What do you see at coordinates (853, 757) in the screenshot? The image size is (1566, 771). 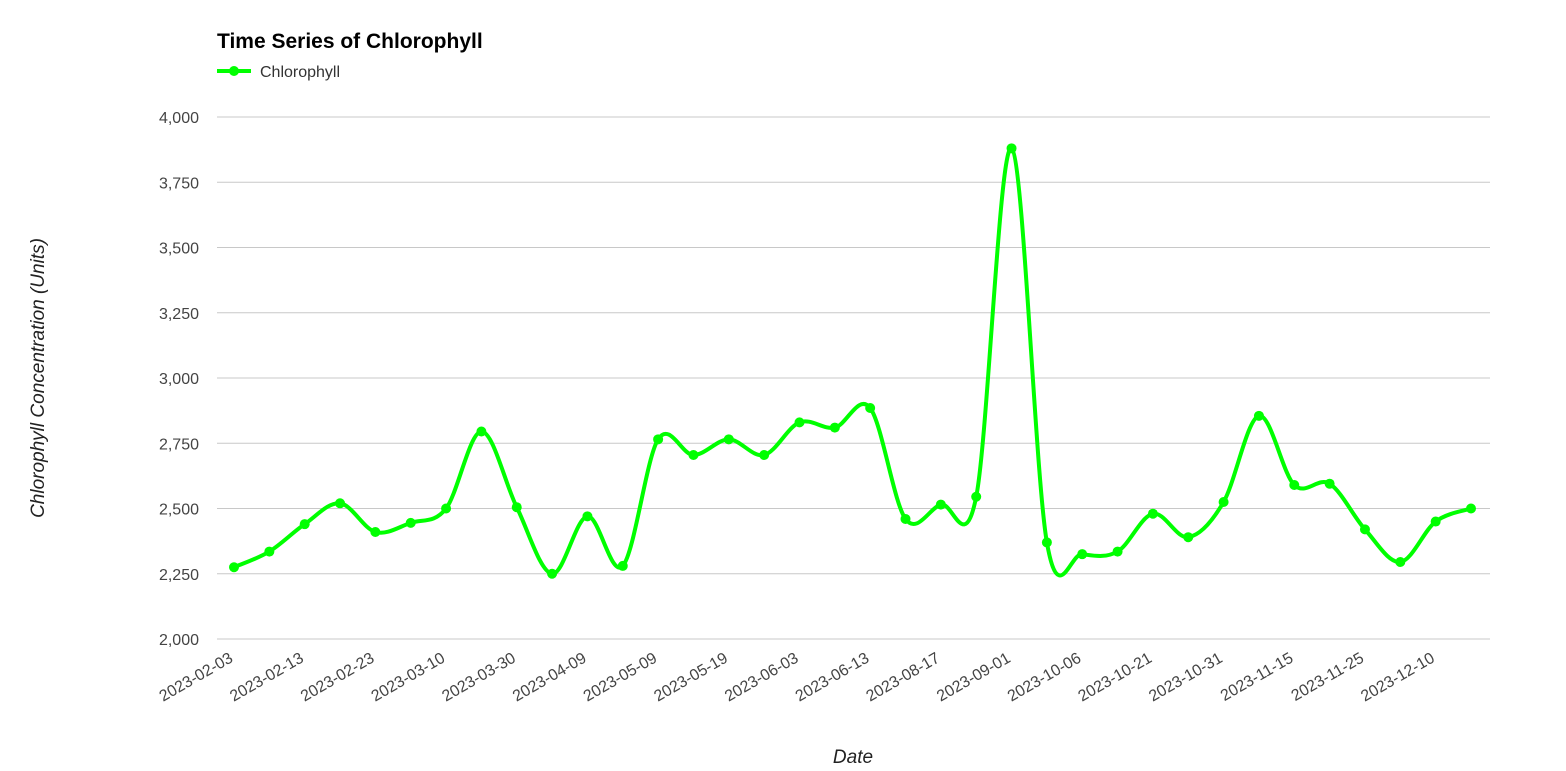 I see `x-axis-title: Date` at bounding box center [853, 757].